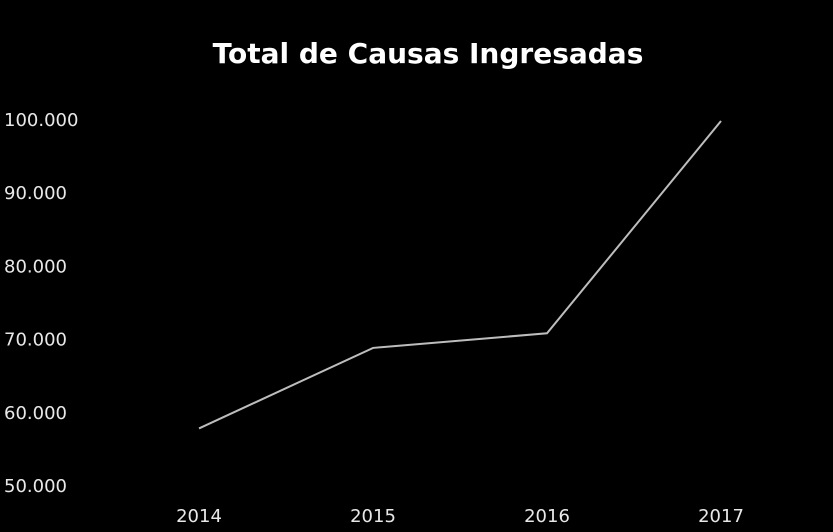  What do you see at coordinates (35, 266) in the screenshot?
I see `y-tick-label: 80.000` at bounding box center [35, 266].